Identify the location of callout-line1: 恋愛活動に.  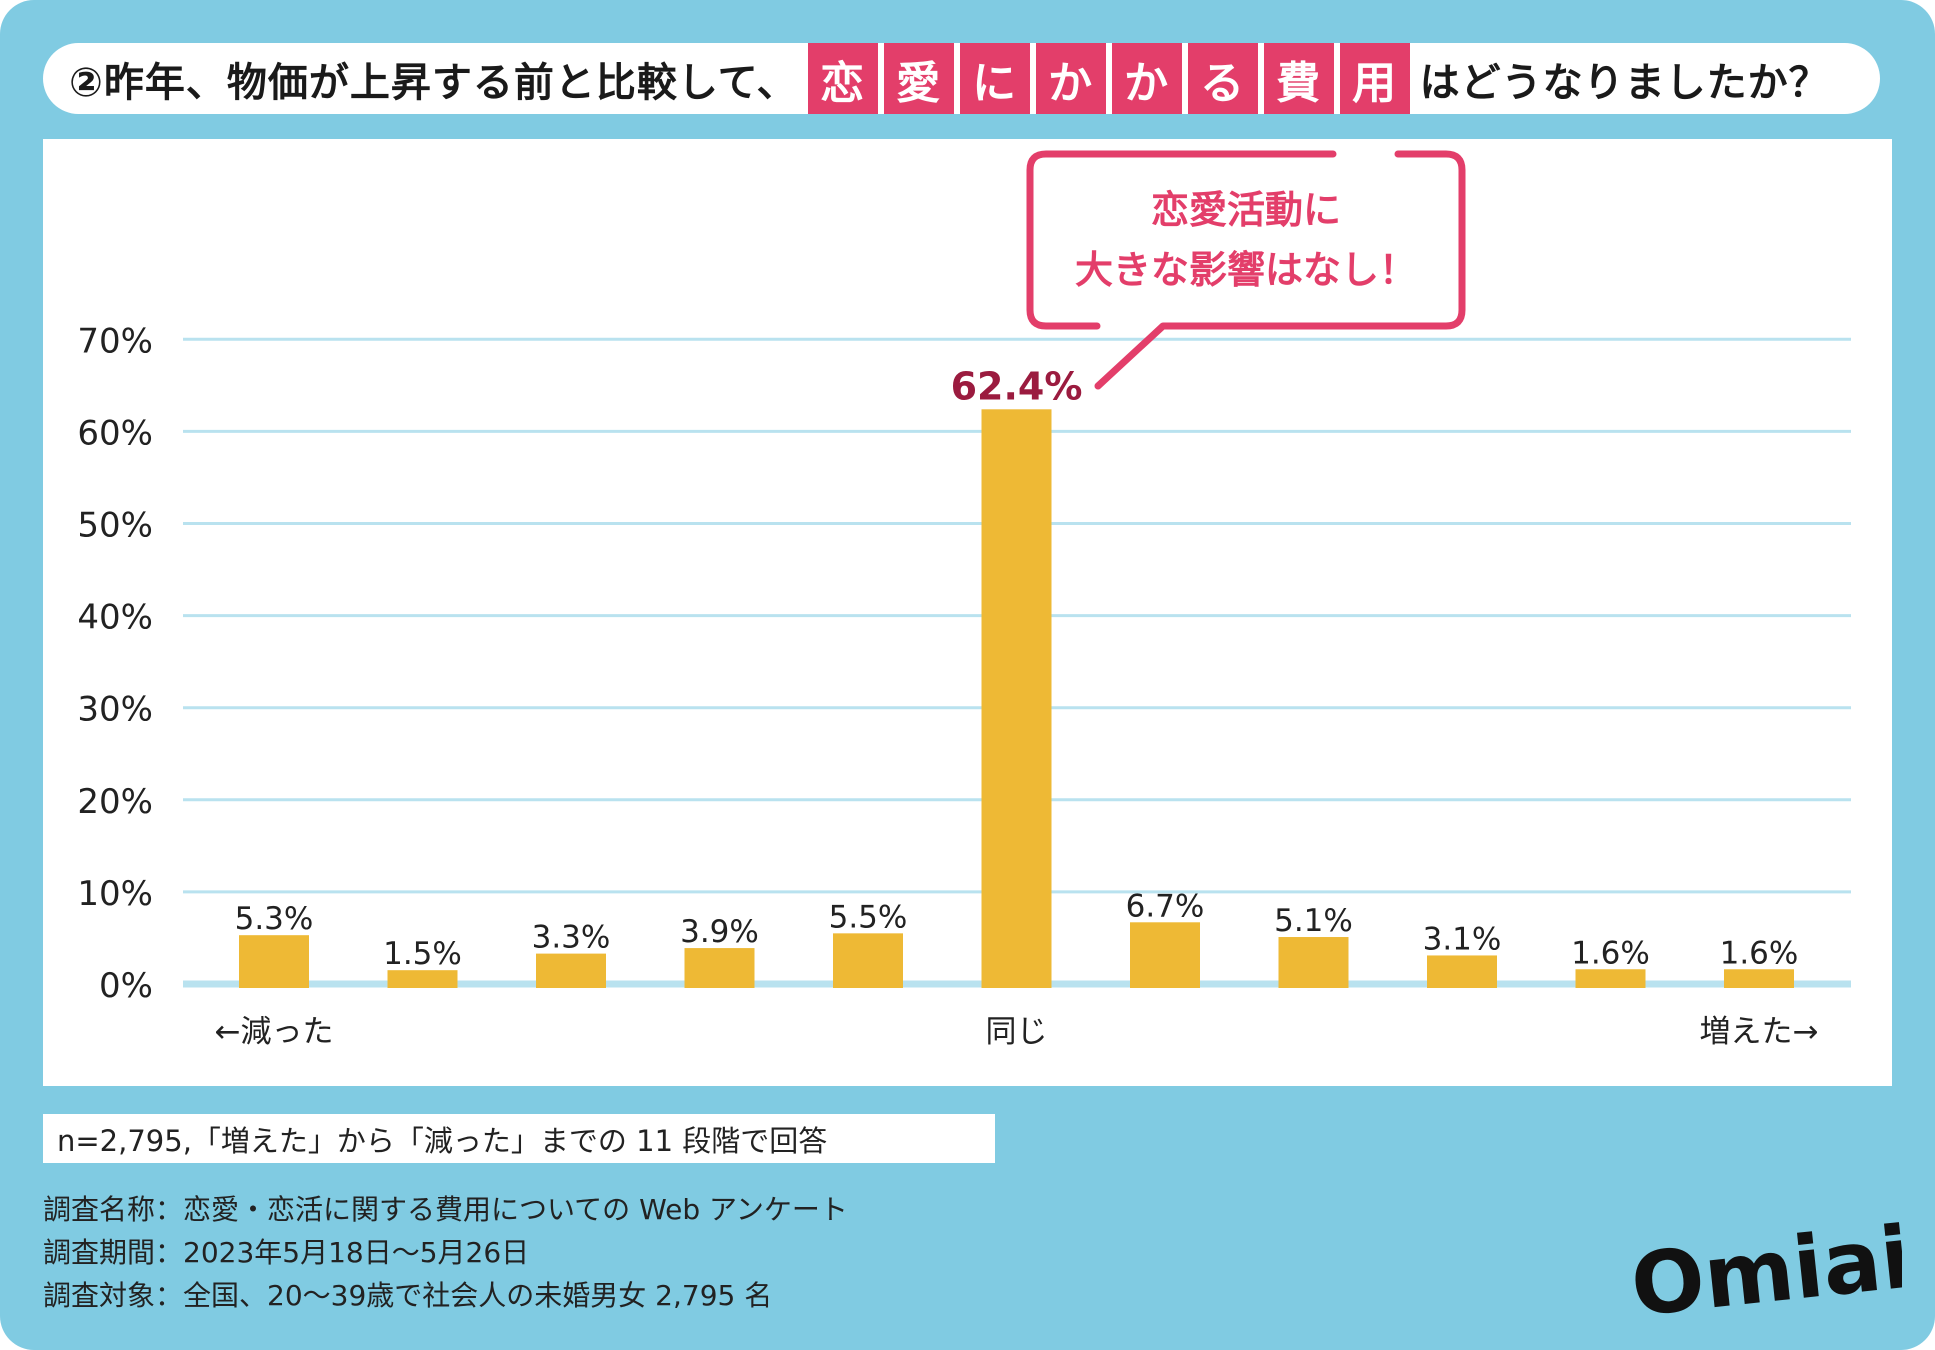
(1246, 210).